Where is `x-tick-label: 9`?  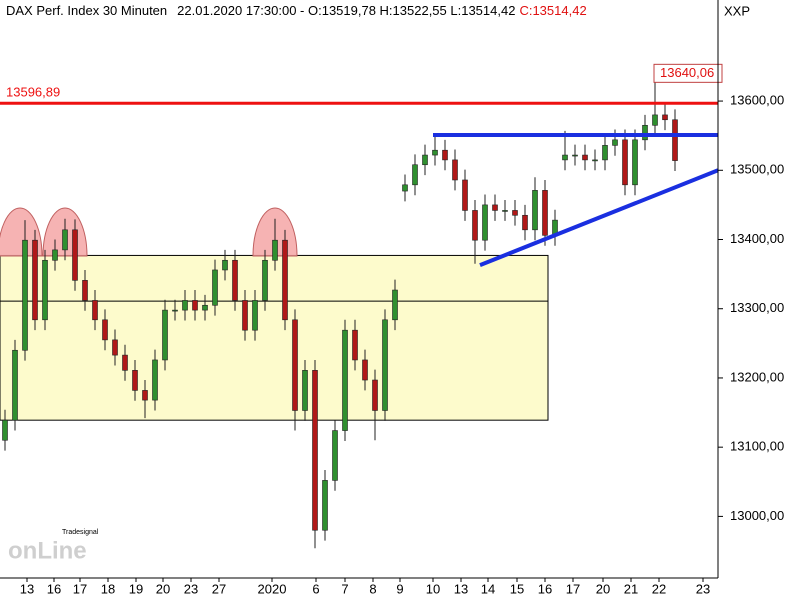 x-tick-label: 9 is located at coordinates (399, 588).